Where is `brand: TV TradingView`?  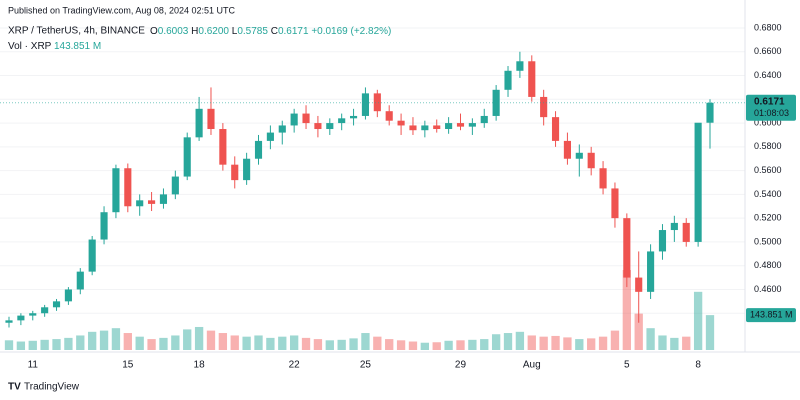
brand: TV TradingView is located at coordinates (44, 387).